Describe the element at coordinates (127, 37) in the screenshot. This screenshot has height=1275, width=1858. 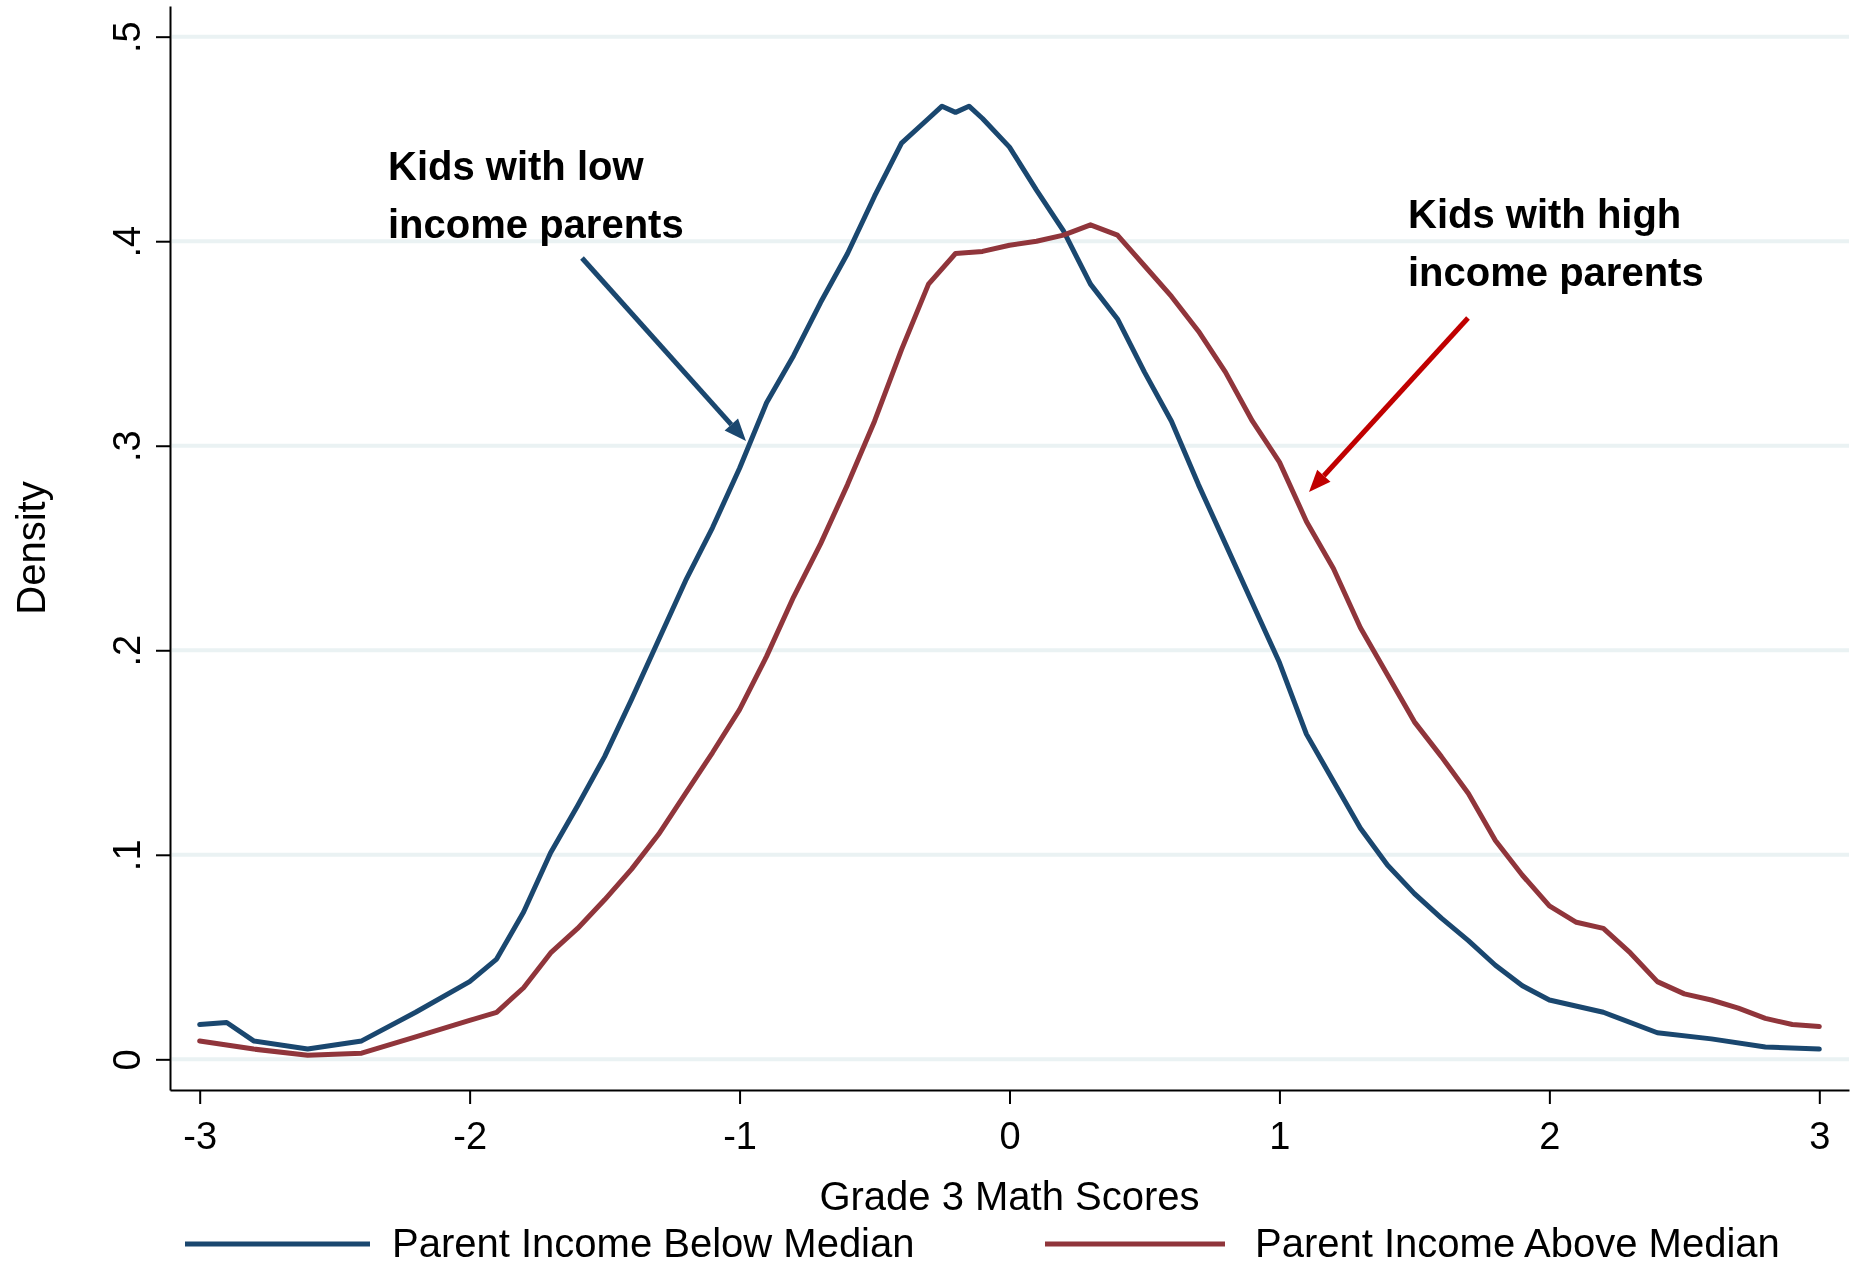
I see `y-tick-label: .5` at that location.